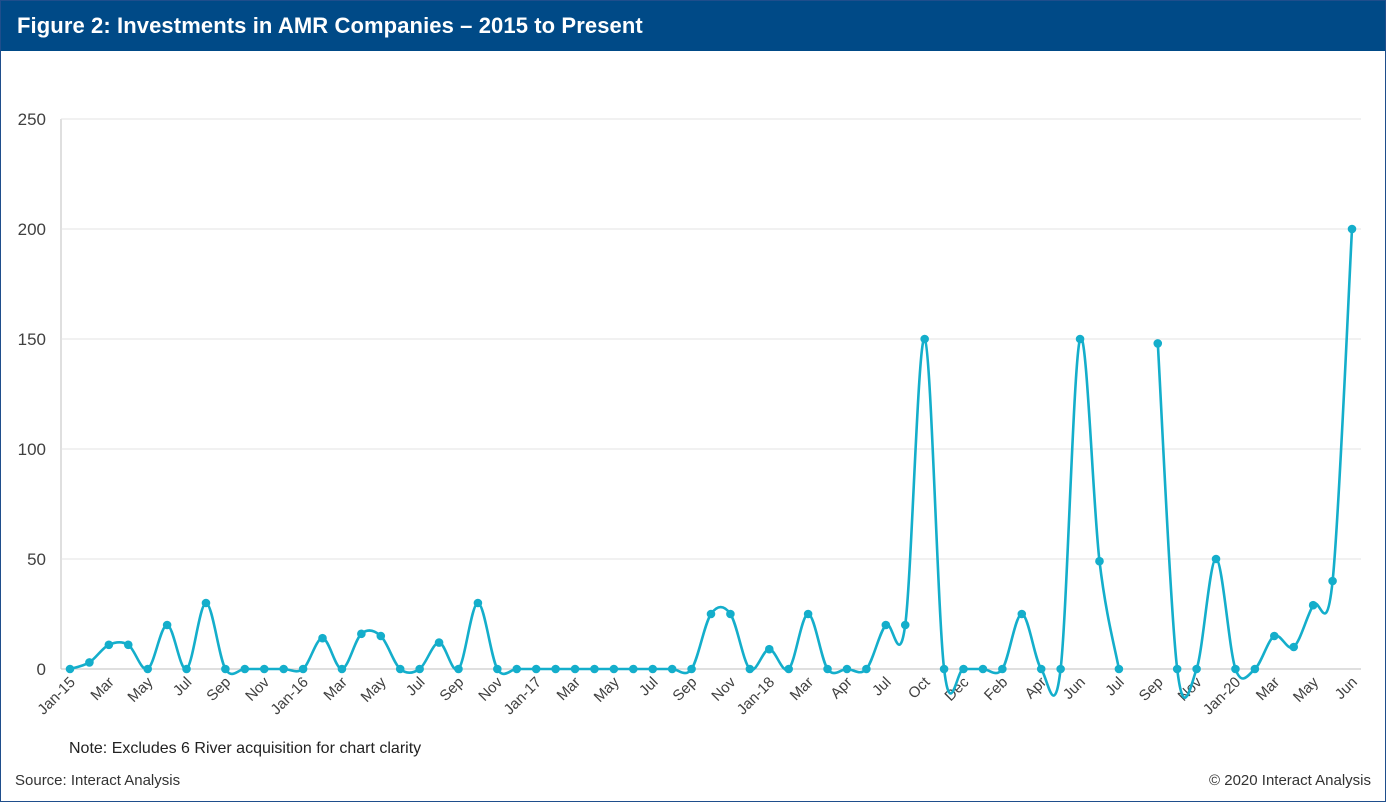 The width and height of the screenshot is (1386, 802). What do you see at coordinates (98, 780) in the screenshot?
I see `source-credit: Source: Interact Analysis` at bounding box center [98, 780].